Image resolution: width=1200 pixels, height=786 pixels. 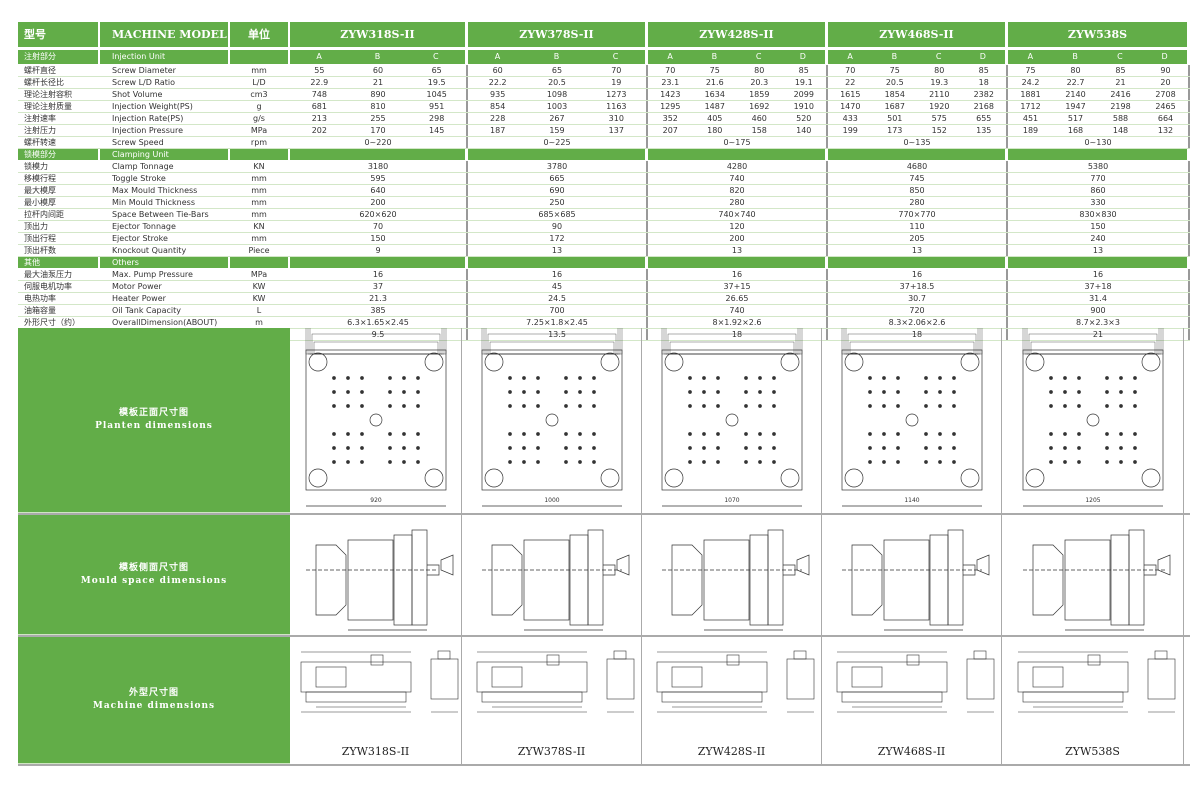 What do you see at coordinates (1098, 310) in the screenshot?
I see `cell-value: 900` at bounding box center [1098, 310].